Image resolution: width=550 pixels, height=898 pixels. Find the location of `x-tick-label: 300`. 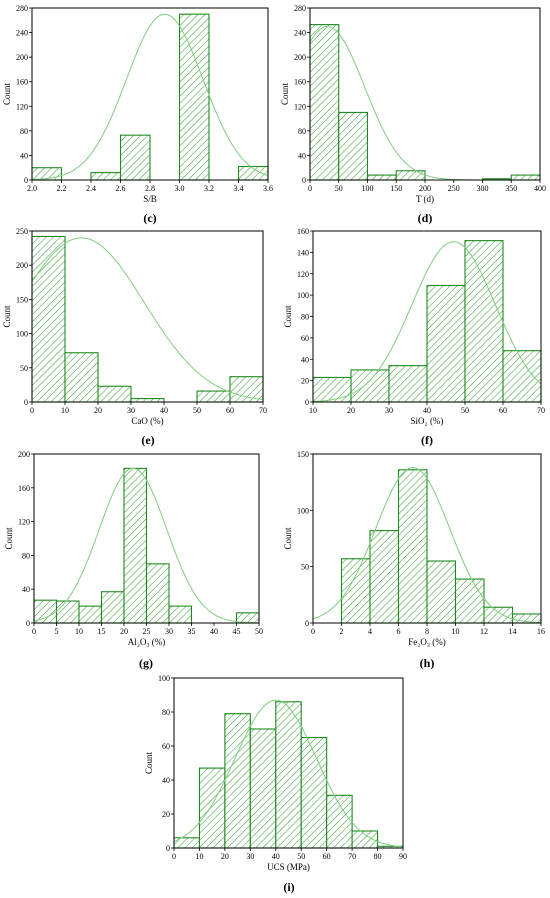

x-tick-label: 300 is located at coordinates (483, 188).